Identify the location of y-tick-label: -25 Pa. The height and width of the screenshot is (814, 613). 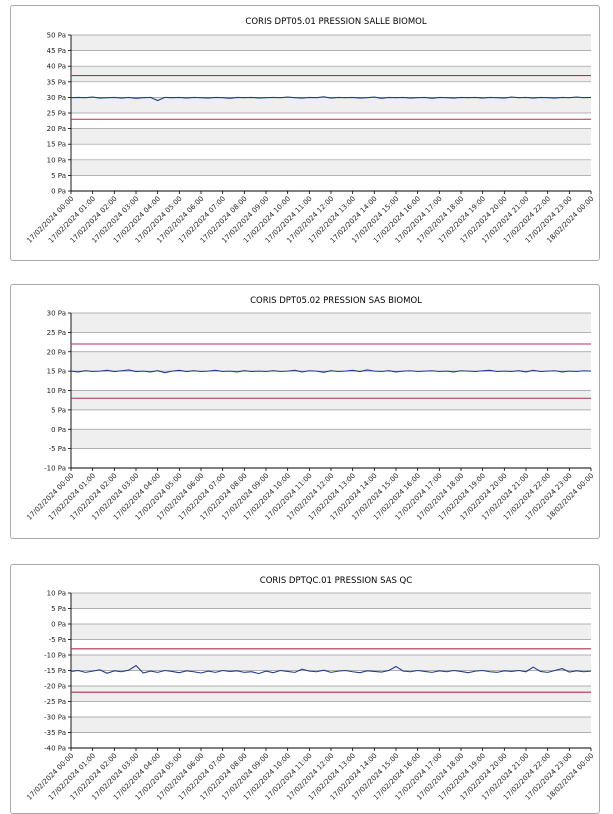
(55, 702).